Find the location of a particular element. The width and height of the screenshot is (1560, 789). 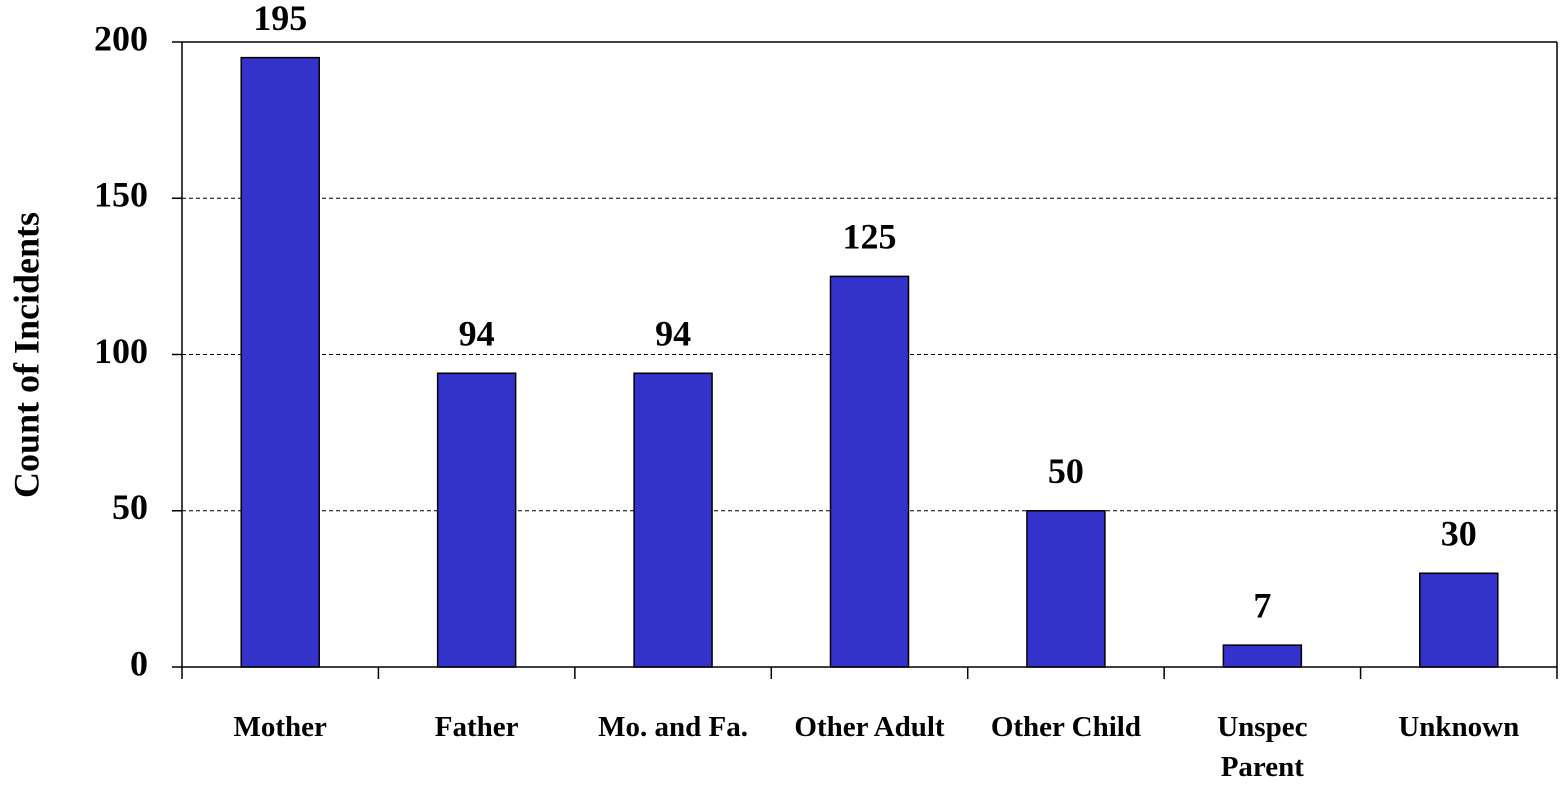

data-label: 50 is located at coordinates (1066, 471).